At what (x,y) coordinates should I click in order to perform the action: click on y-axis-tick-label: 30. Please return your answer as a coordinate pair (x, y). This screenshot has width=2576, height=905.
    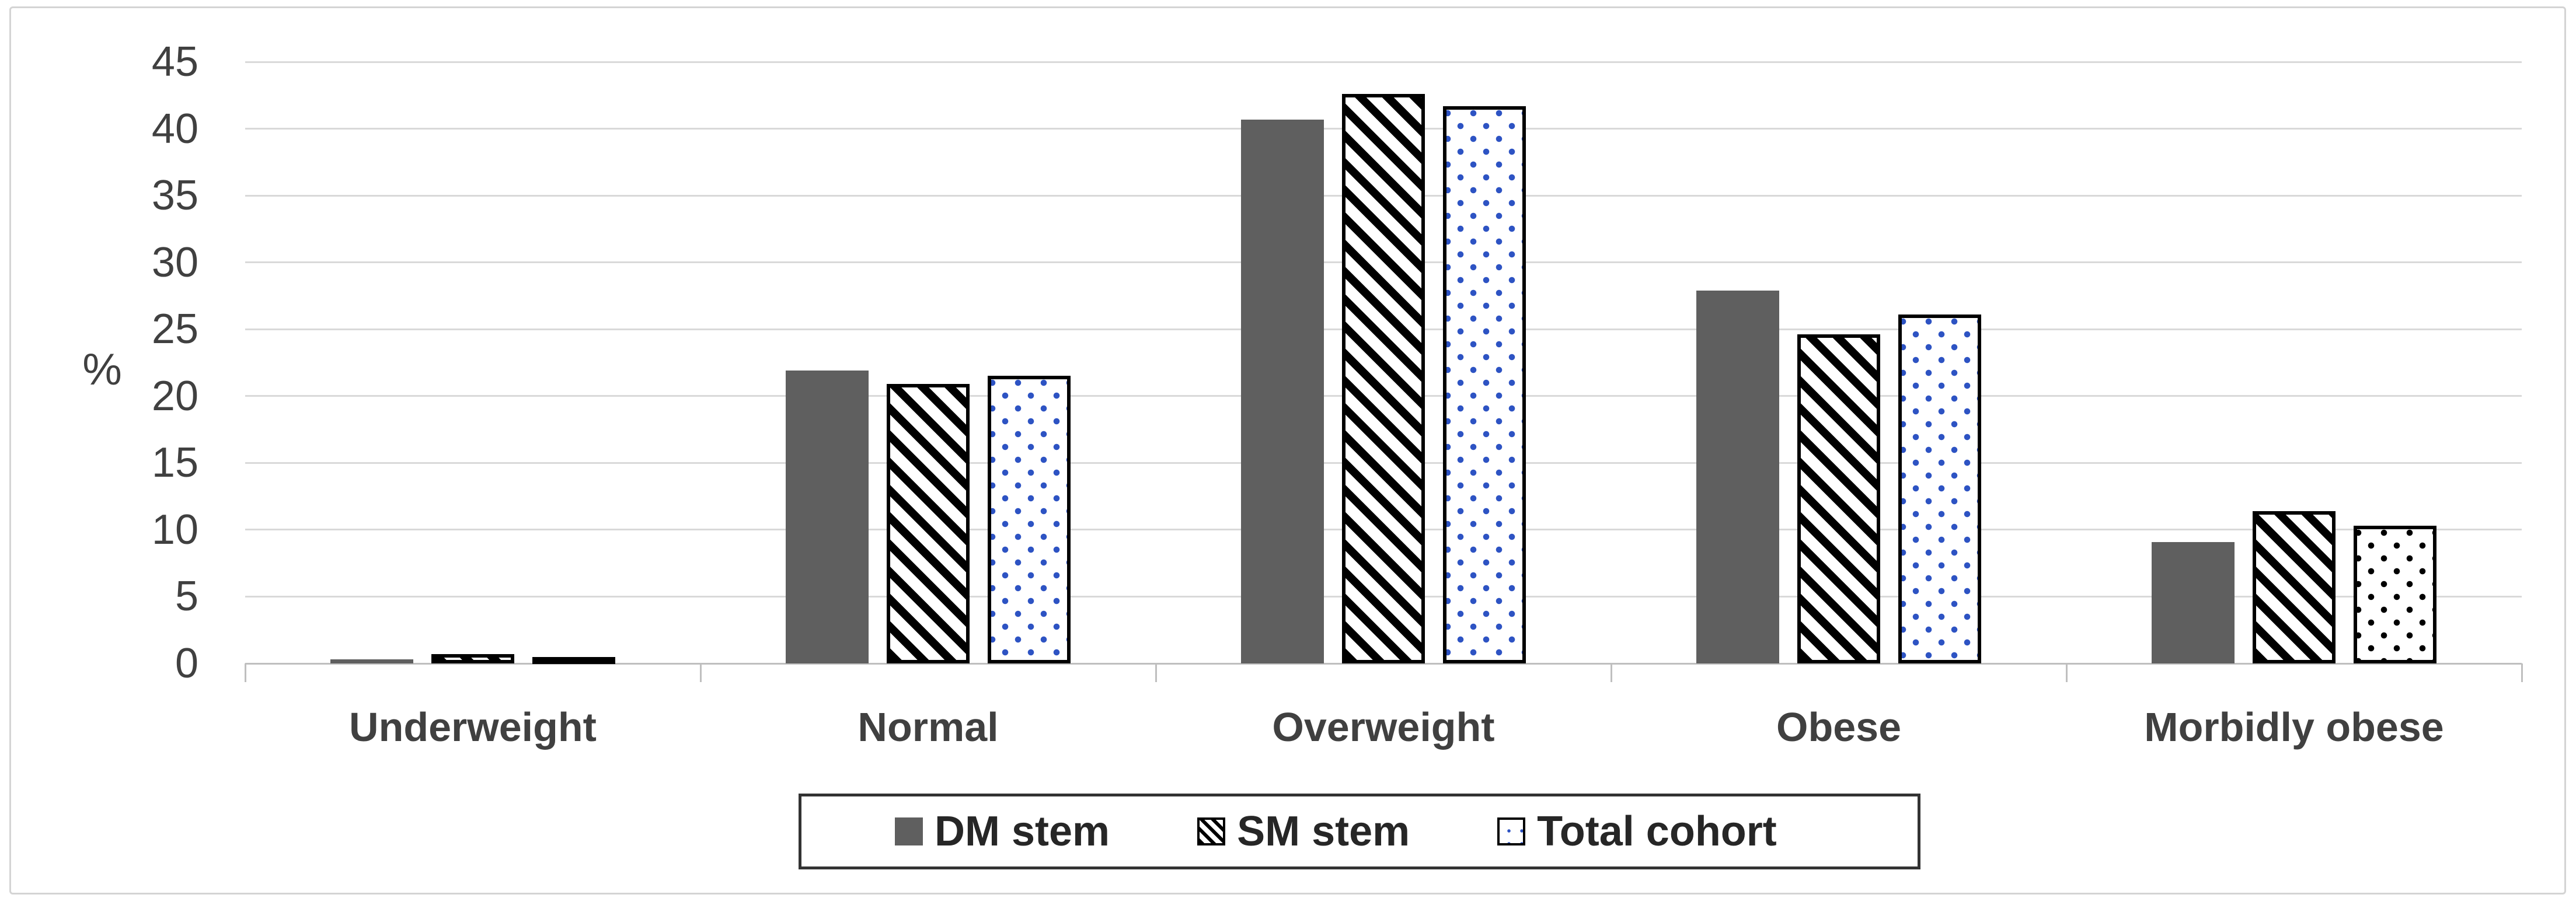
    Looking at the image, I should click on (174, 262).